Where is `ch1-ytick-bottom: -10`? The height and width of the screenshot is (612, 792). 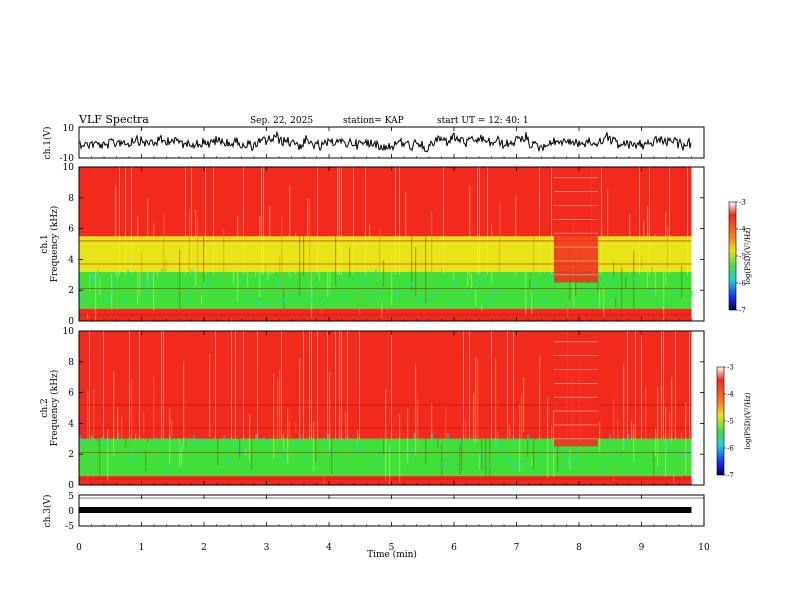 ch1-ytick-bottom: -10 is located at coordinates (67, 159).